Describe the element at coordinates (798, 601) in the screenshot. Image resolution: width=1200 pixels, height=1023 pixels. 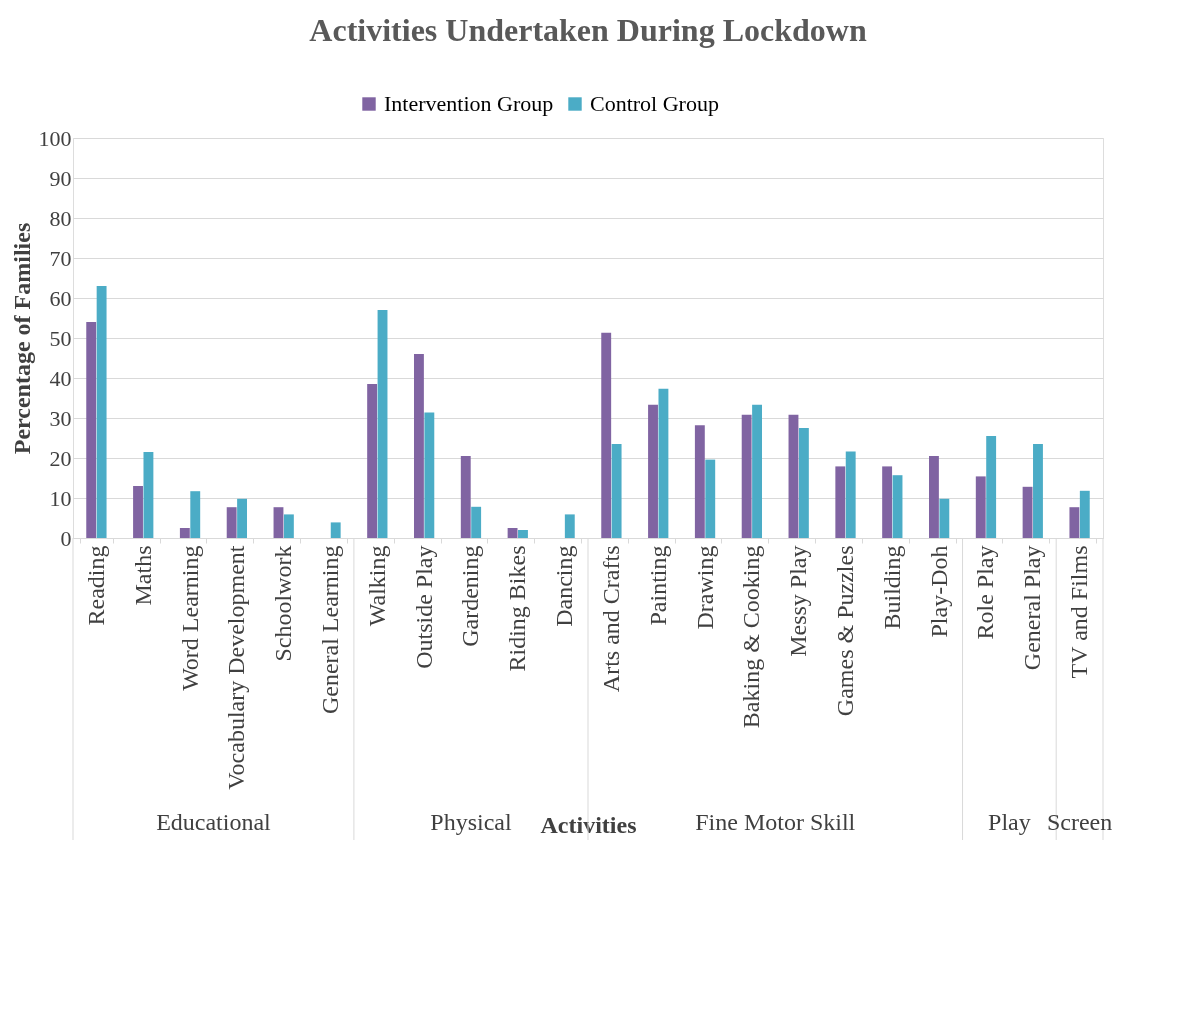
I see `x-tick-label: Messy Play` at that location.